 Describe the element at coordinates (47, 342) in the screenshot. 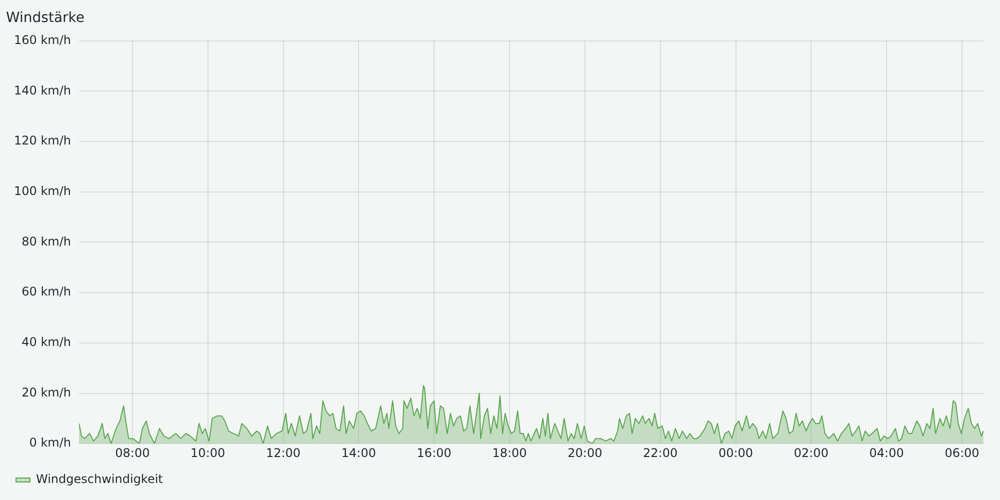

I see `y-tick-label: 40 km/h` at that location.